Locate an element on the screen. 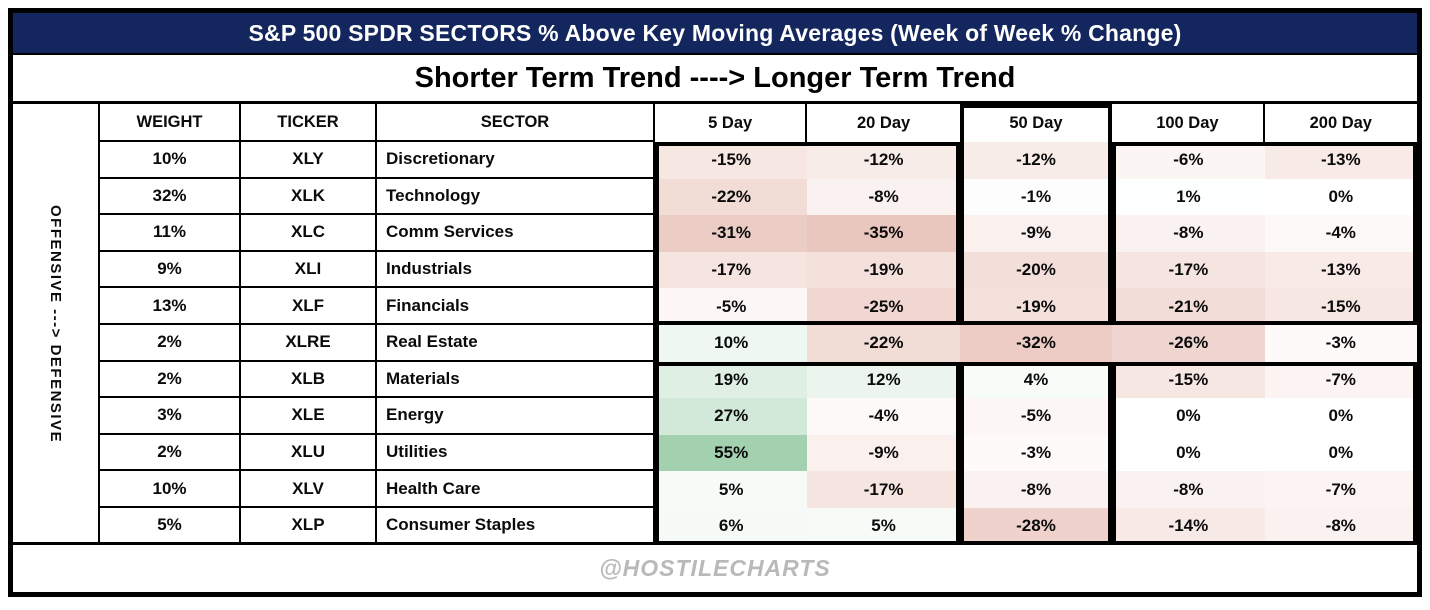 This screenshot has width=1430, height=610. ma-value-cell-xlc-20-day: -35% is located at coordinates (883, 233).